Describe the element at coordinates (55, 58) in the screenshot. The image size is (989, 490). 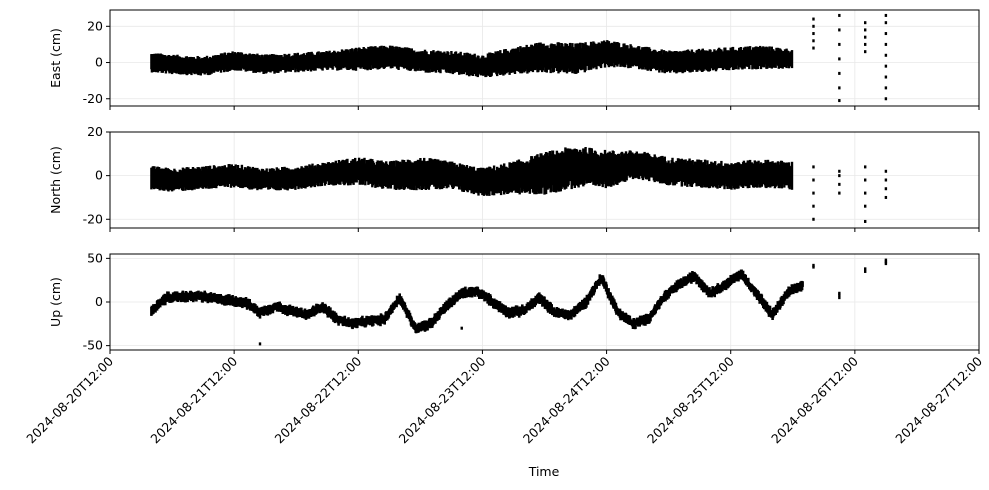
I see `y-axis-label: East (cm)` at that location.